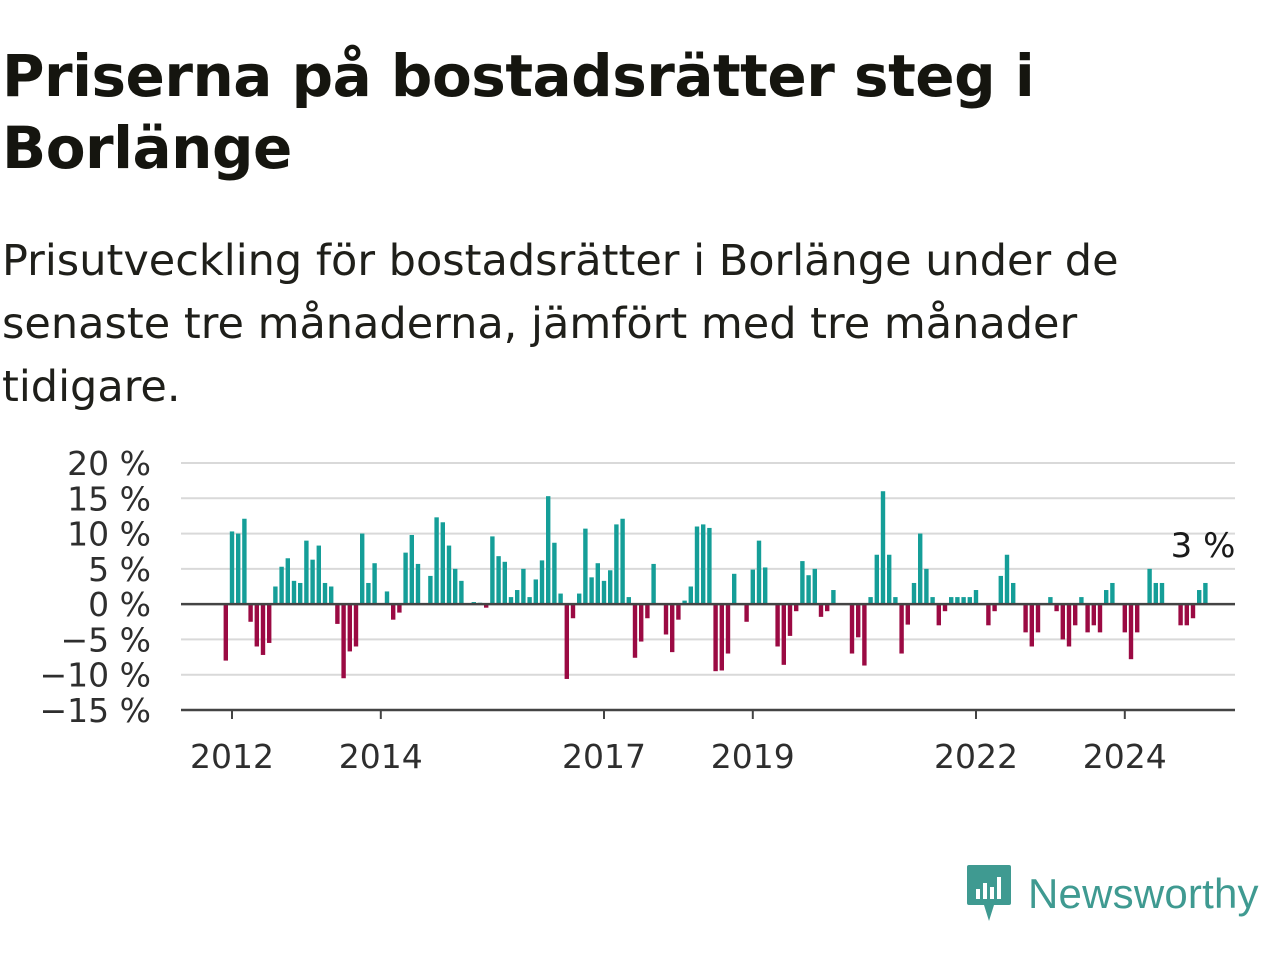  Describe the element at coordinates (119, 569) in the screenshot. I see `y-tick-label: 5 %` at that location.